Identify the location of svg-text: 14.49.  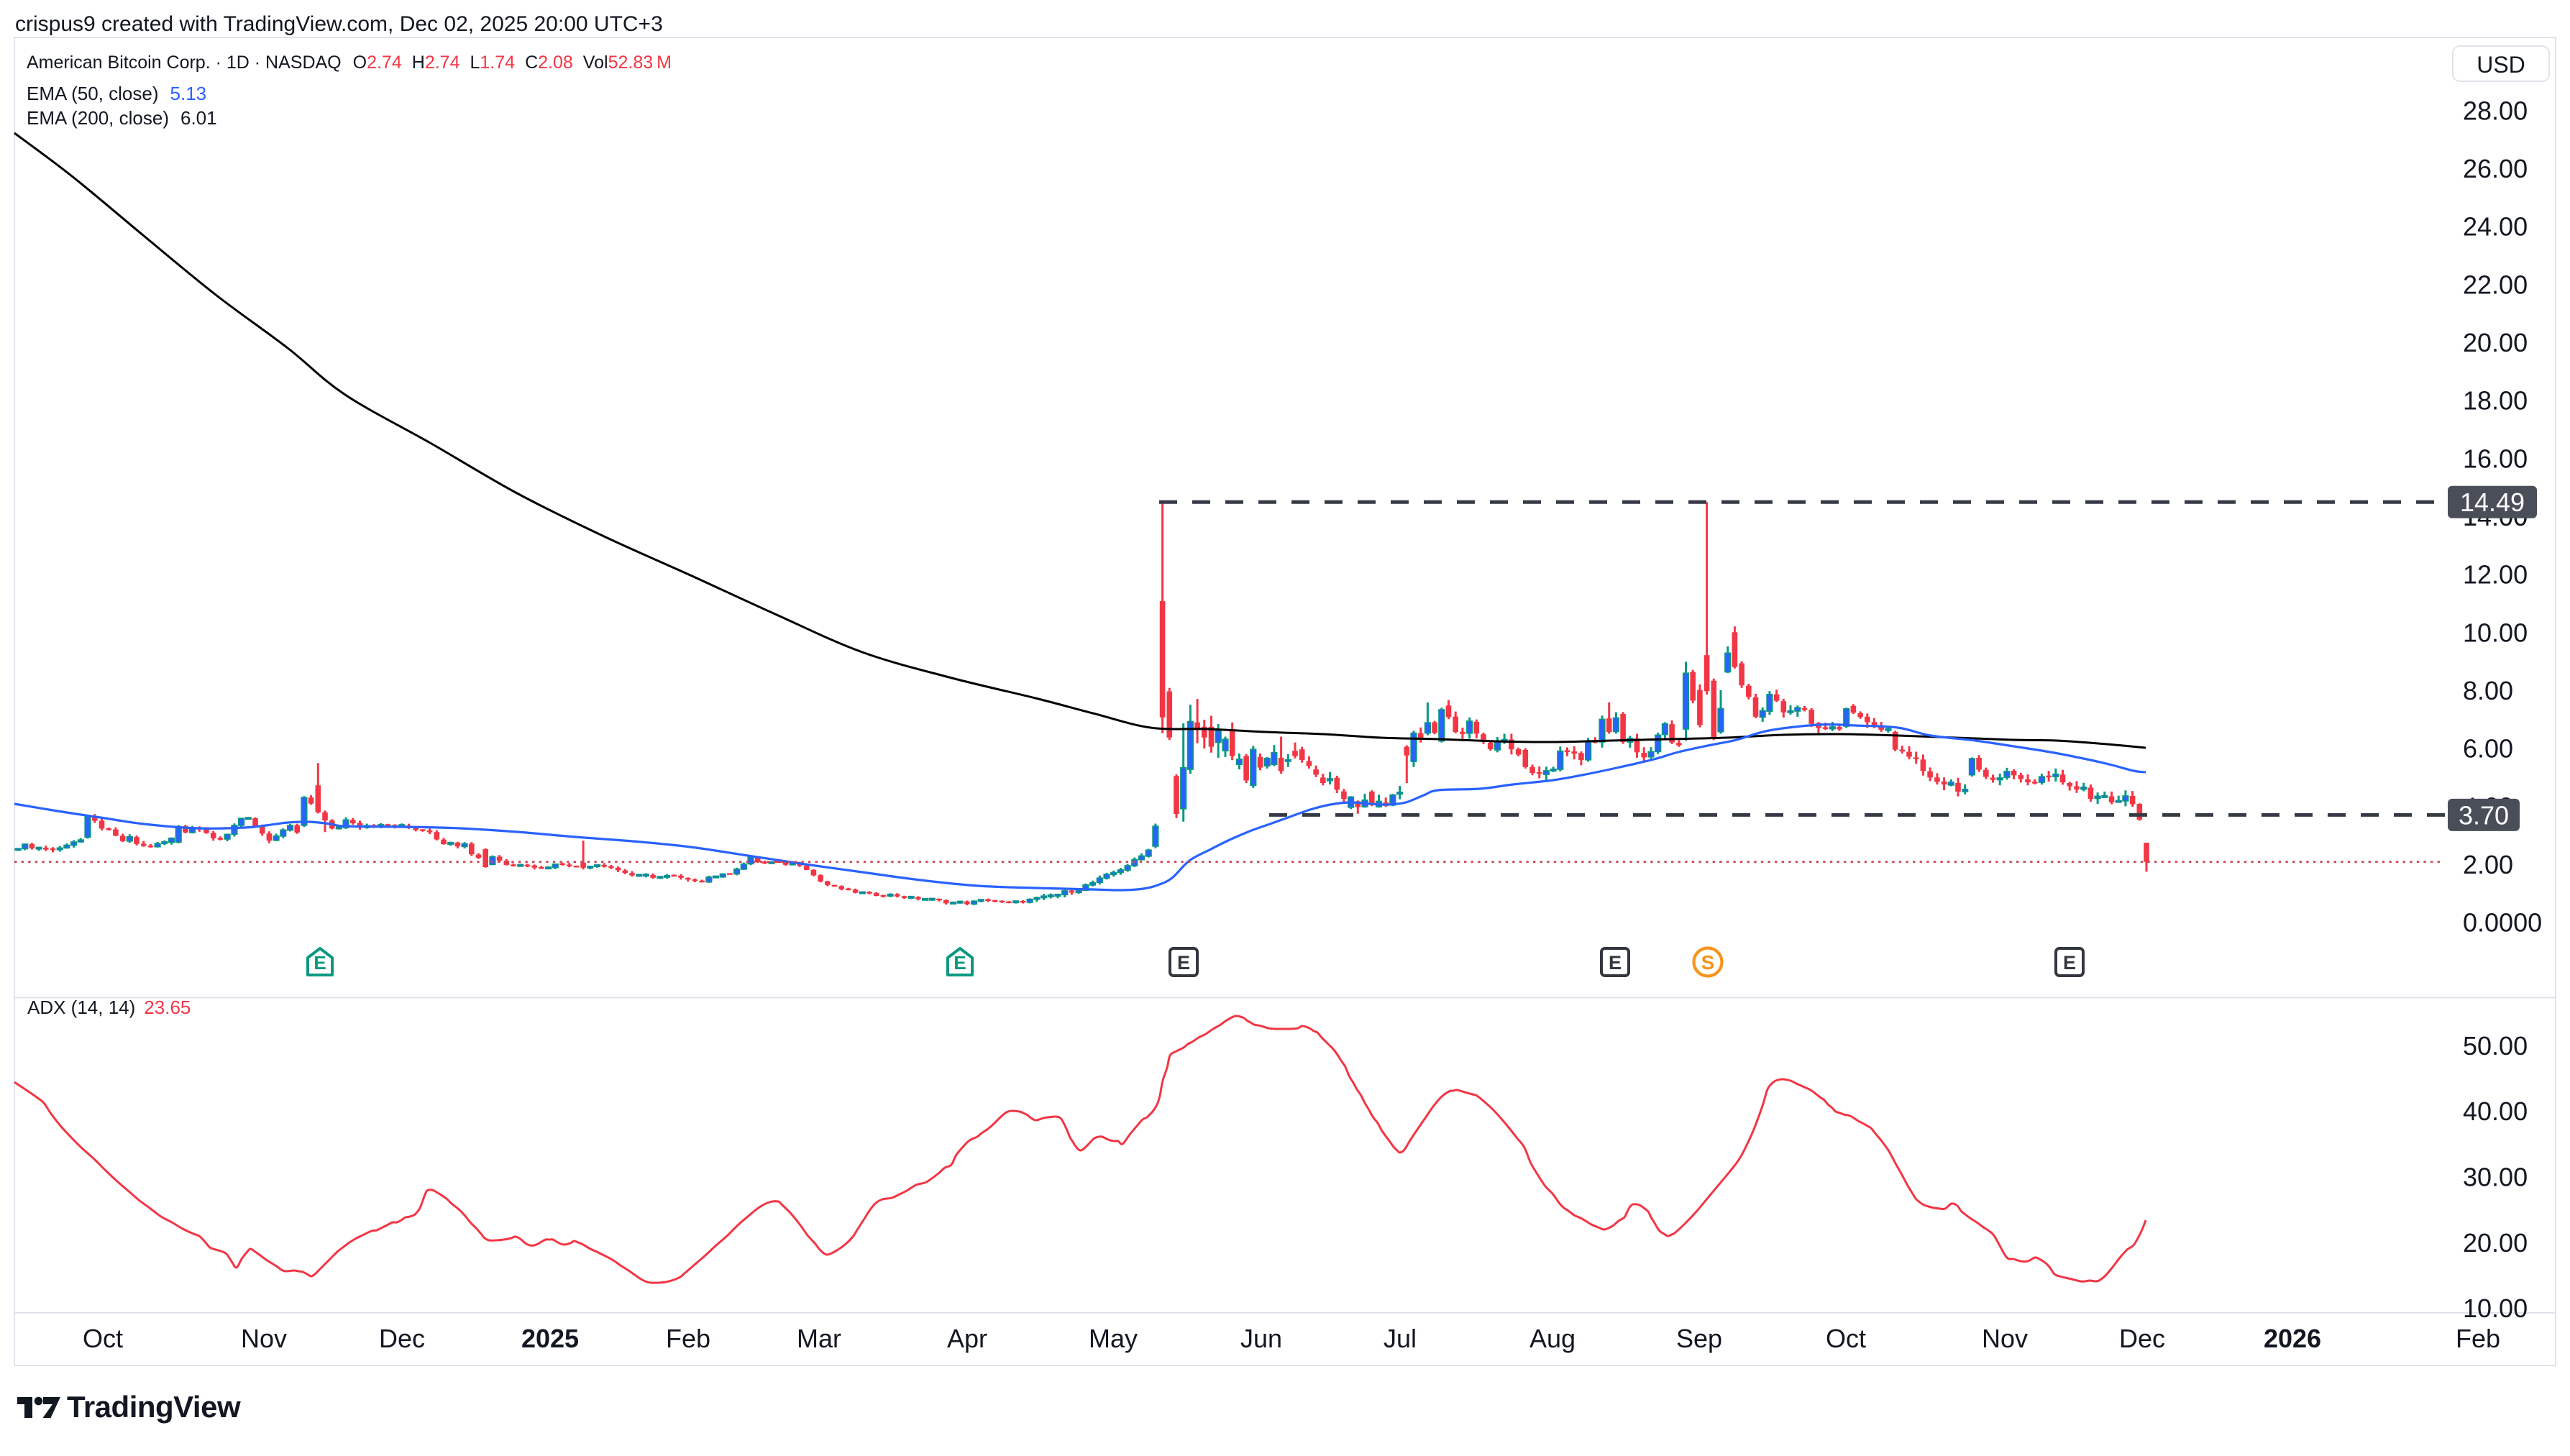
(2492, 502).